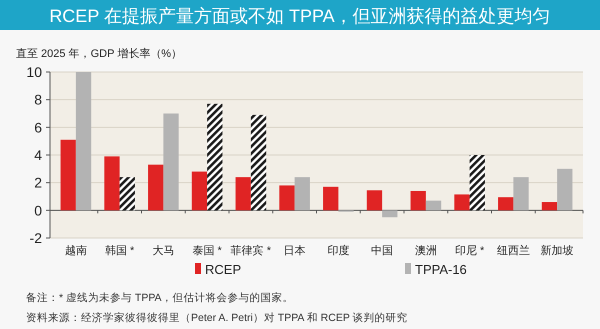 The width and height of the screenshot is (600, 329). Describe the element at coordinates (160, 297) in the screenshot. I see `text: 备注：* 虚线为未参与 TPPA，但估计将会参与的国家。` at that location.